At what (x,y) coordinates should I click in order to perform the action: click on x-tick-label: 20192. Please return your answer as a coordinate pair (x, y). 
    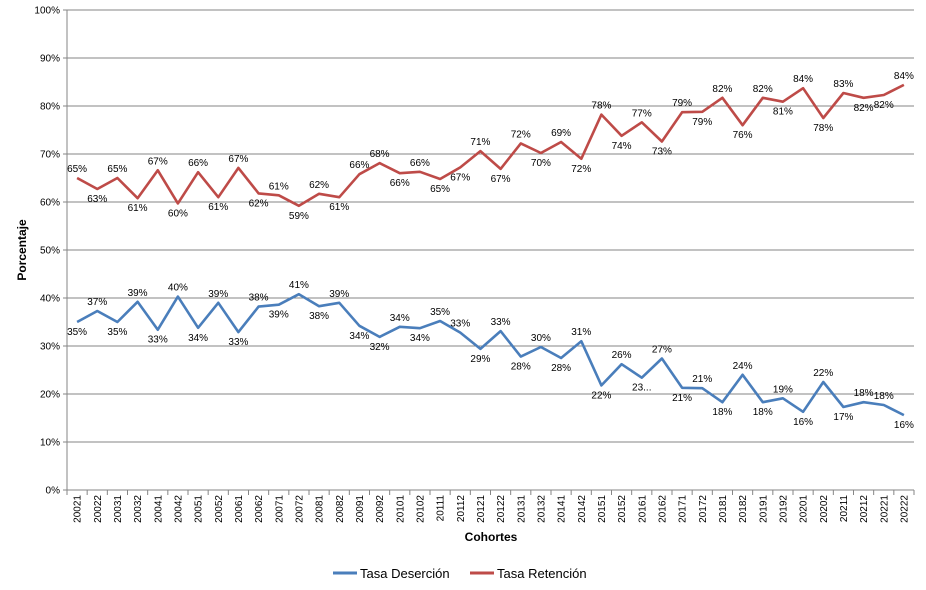
    Looking at the image, I should click on (783, 509).